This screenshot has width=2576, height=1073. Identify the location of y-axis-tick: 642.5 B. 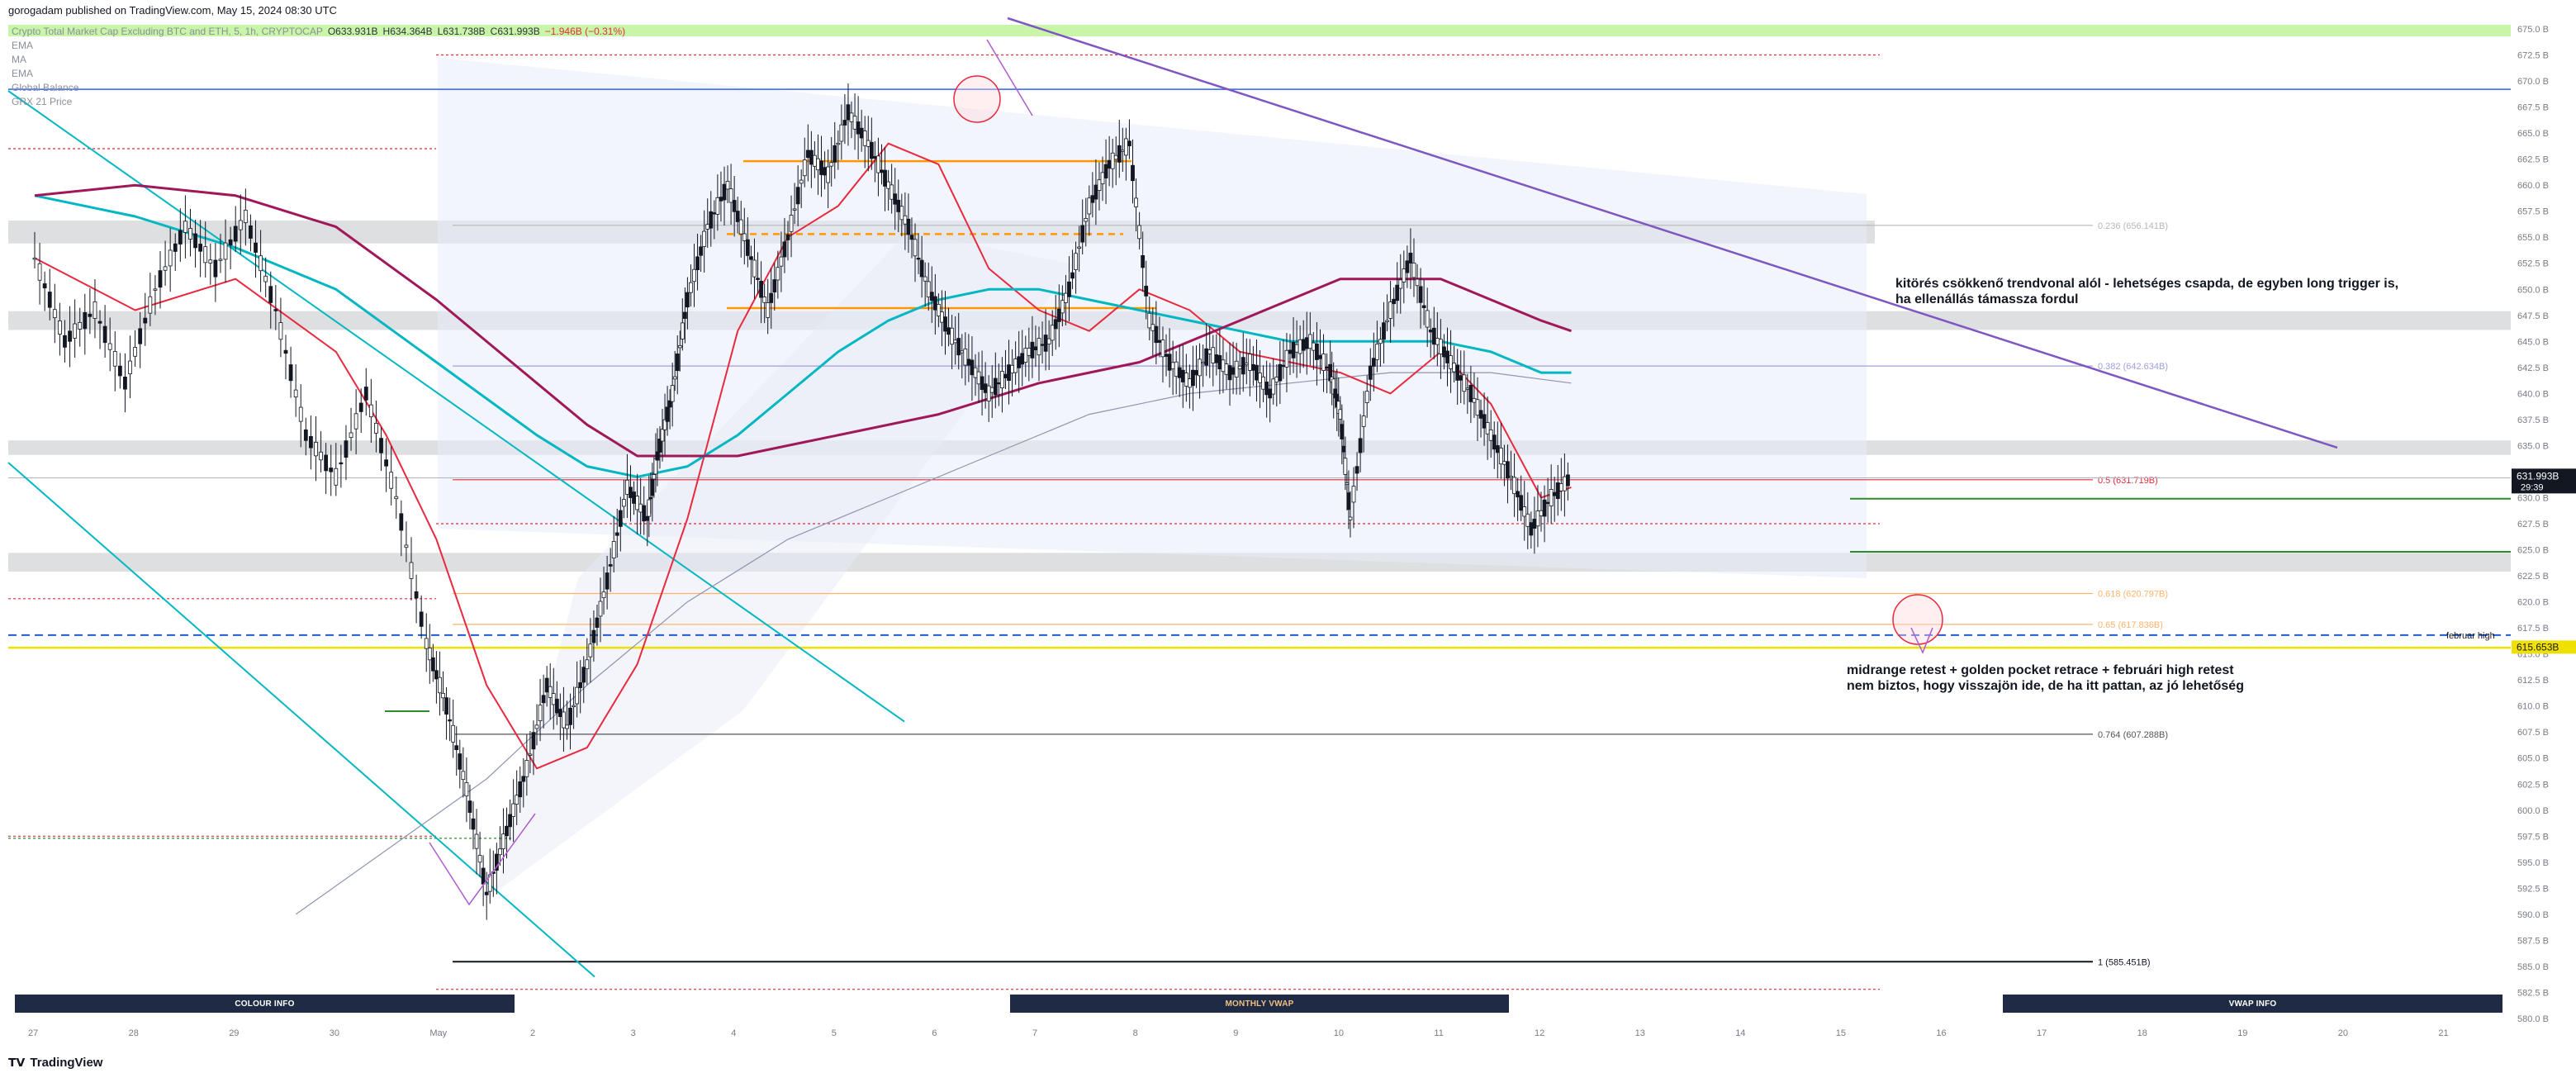
(2533, 368).